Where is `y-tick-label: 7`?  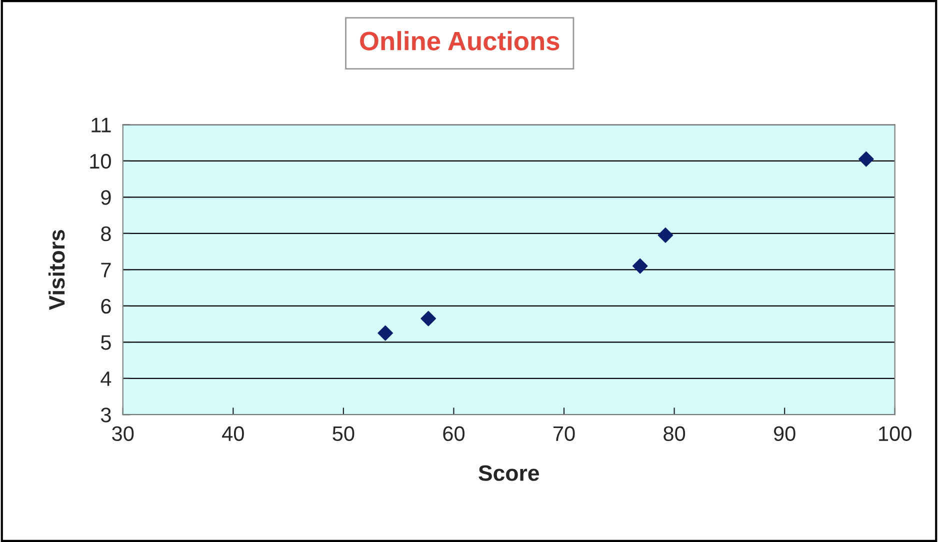
y-tick-label: 7 is located at coordinates (106, 270).